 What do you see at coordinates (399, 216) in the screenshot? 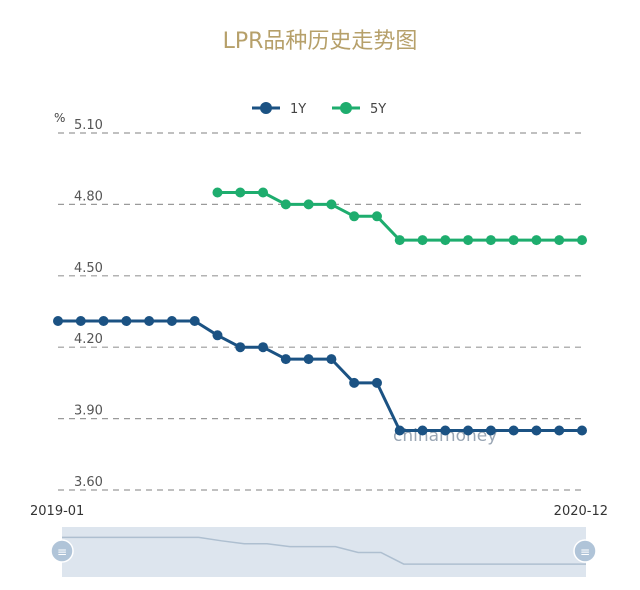
I see `series-line-5y` at bounding box center [399, 216].